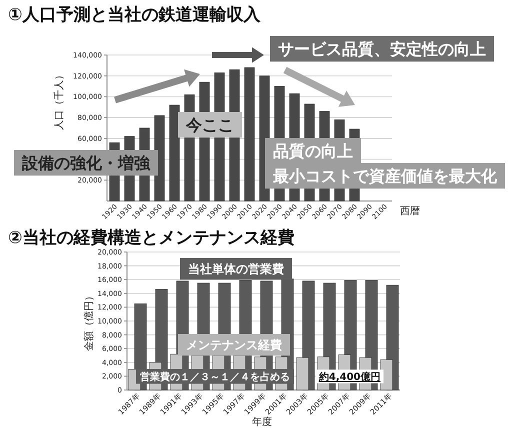 This screenshot has height=428, width=523. Describe the element at coordinates (135, 15) in the screenshot. I see `chart-title: ①人口予測と当社の鉄道運輸収入` at that location.